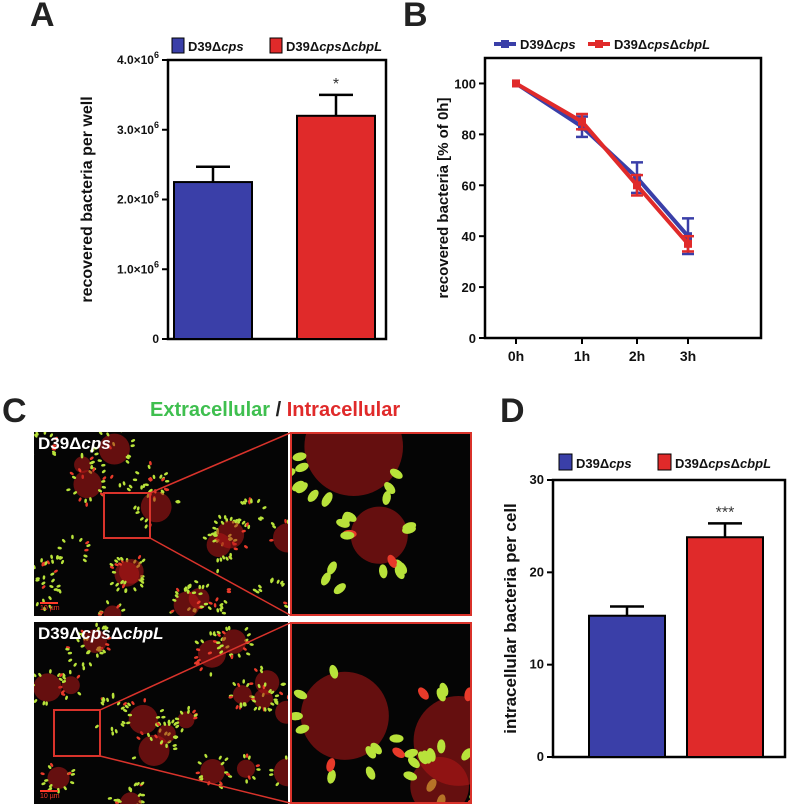  I want to click on heading-extracellular: Extracellular, so click(210, 410).